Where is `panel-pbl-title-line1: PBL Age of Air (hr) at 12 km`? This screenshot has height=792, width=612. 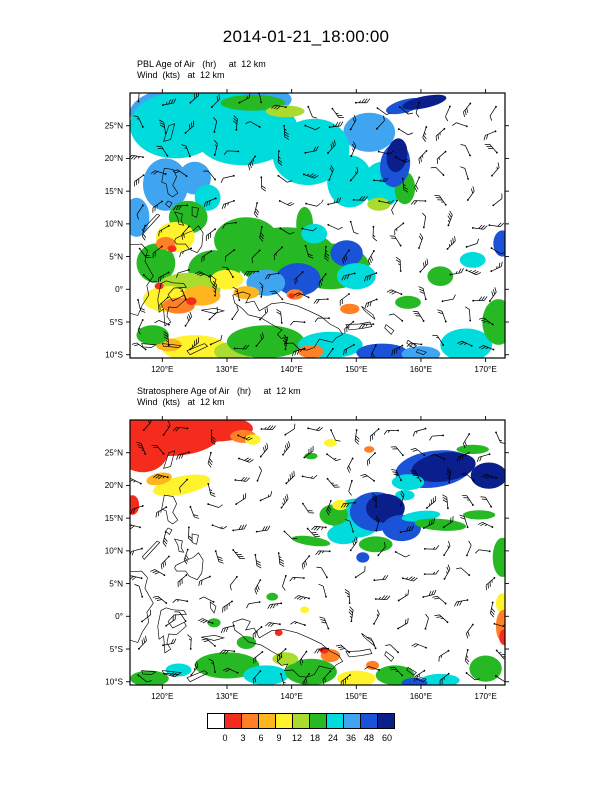
panel-pbl-title-line1: PBL Age of Air (hr) at 12 km is located at coordinates (201, 64).